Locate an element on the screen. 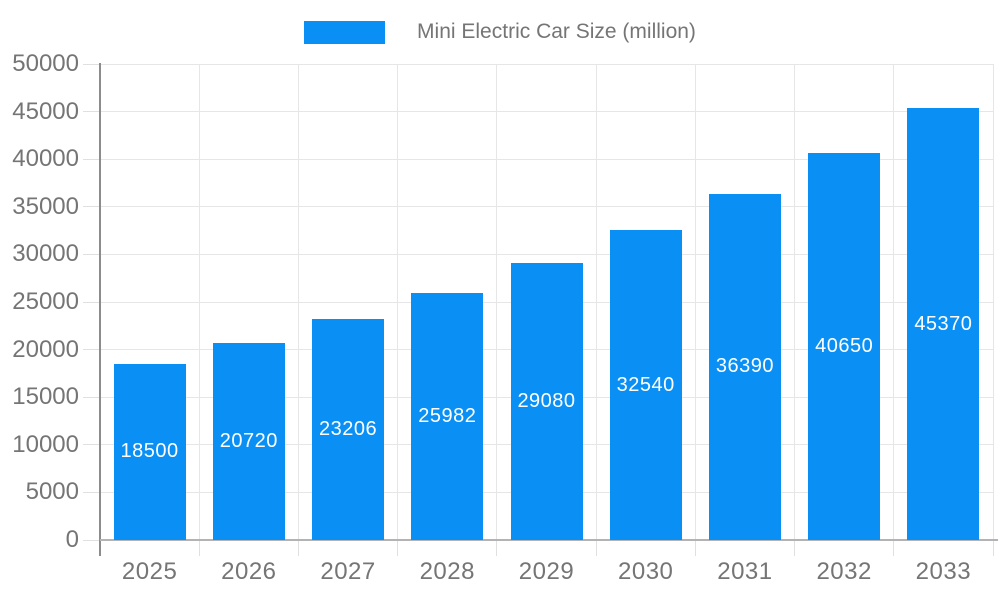 The height and width of the screenshot is (600, 1000). bar-value-label: 20720 is located at coordinates (248, 440).